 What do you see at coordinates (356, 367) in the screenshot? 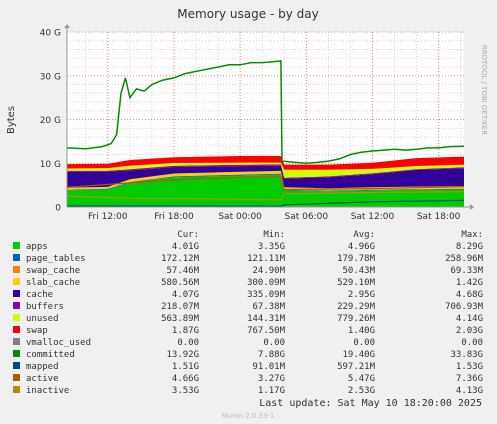
I see `legend-value-avg: 597.21M` at bounding box center [356, 367].